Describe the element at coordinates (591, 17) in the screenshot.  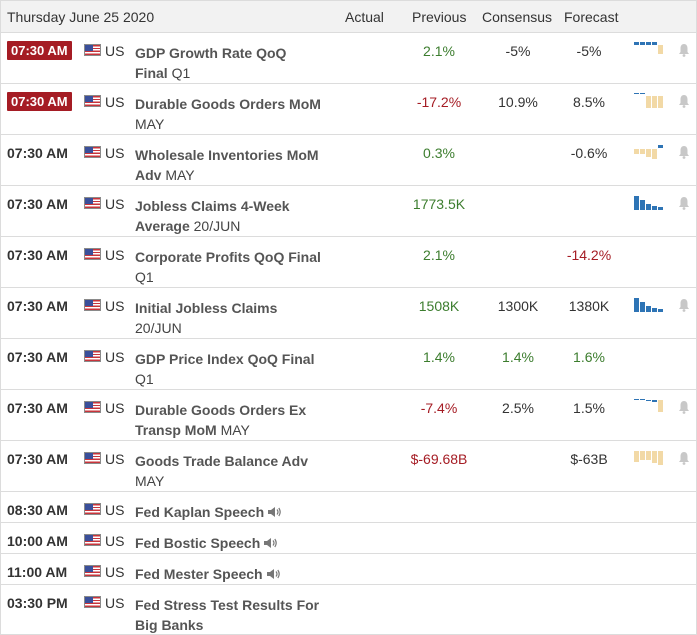
I see `header-forecast: Forecast` at that location.